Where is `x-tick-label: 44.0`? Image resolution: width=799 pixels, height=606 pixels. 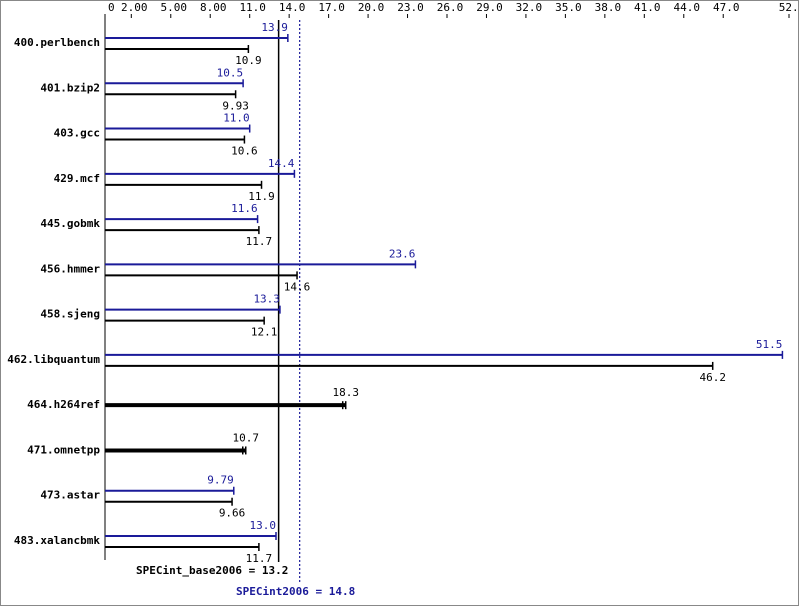
x-tick-label: 44.0 is located at coordinates (687, 7).